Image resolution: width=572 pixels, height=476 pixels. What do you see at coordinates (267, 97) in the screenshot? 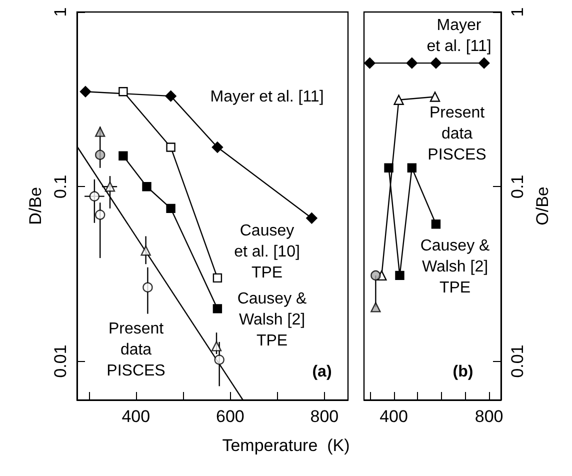
I see `series-label: Mayer et al. [11]` at bounding box center [267, 97].